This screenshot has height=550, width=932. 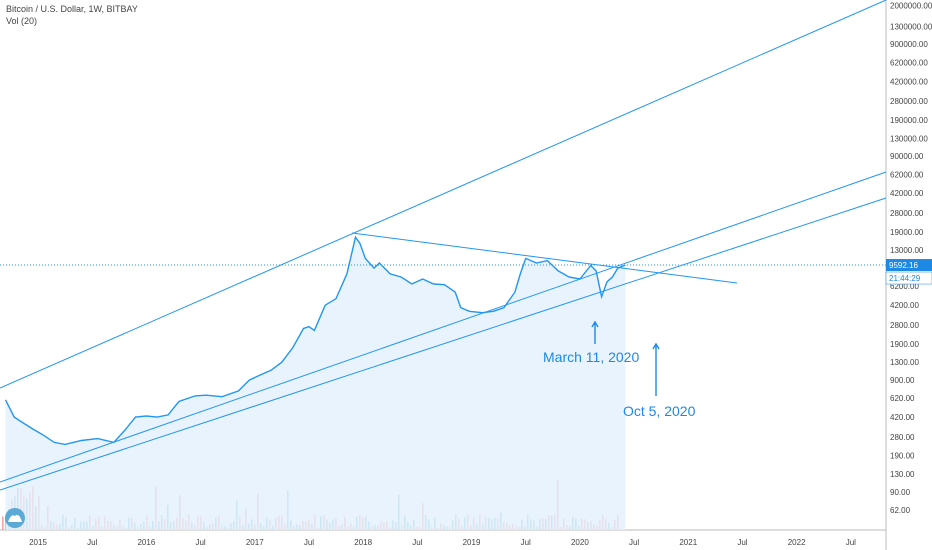 What do you see at coordinates (905, 278) in the screenshot?
I see `countdown-value: 21:44:29` at bounding box center [905, 278].